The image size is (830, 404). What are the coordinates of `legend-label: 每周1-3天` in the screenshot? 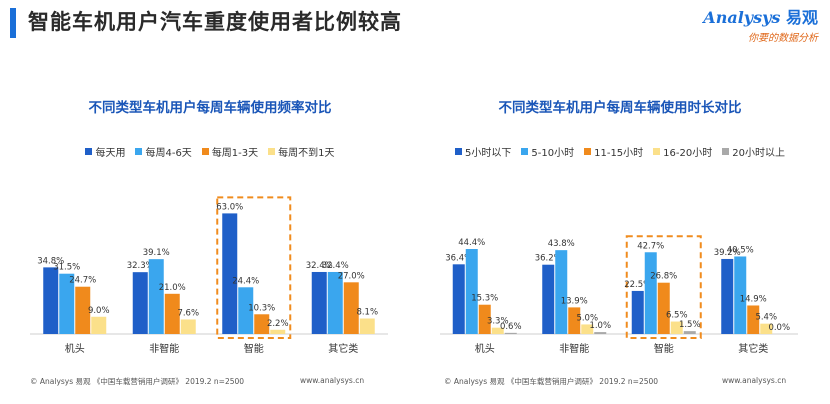 It's located at (235, 153).